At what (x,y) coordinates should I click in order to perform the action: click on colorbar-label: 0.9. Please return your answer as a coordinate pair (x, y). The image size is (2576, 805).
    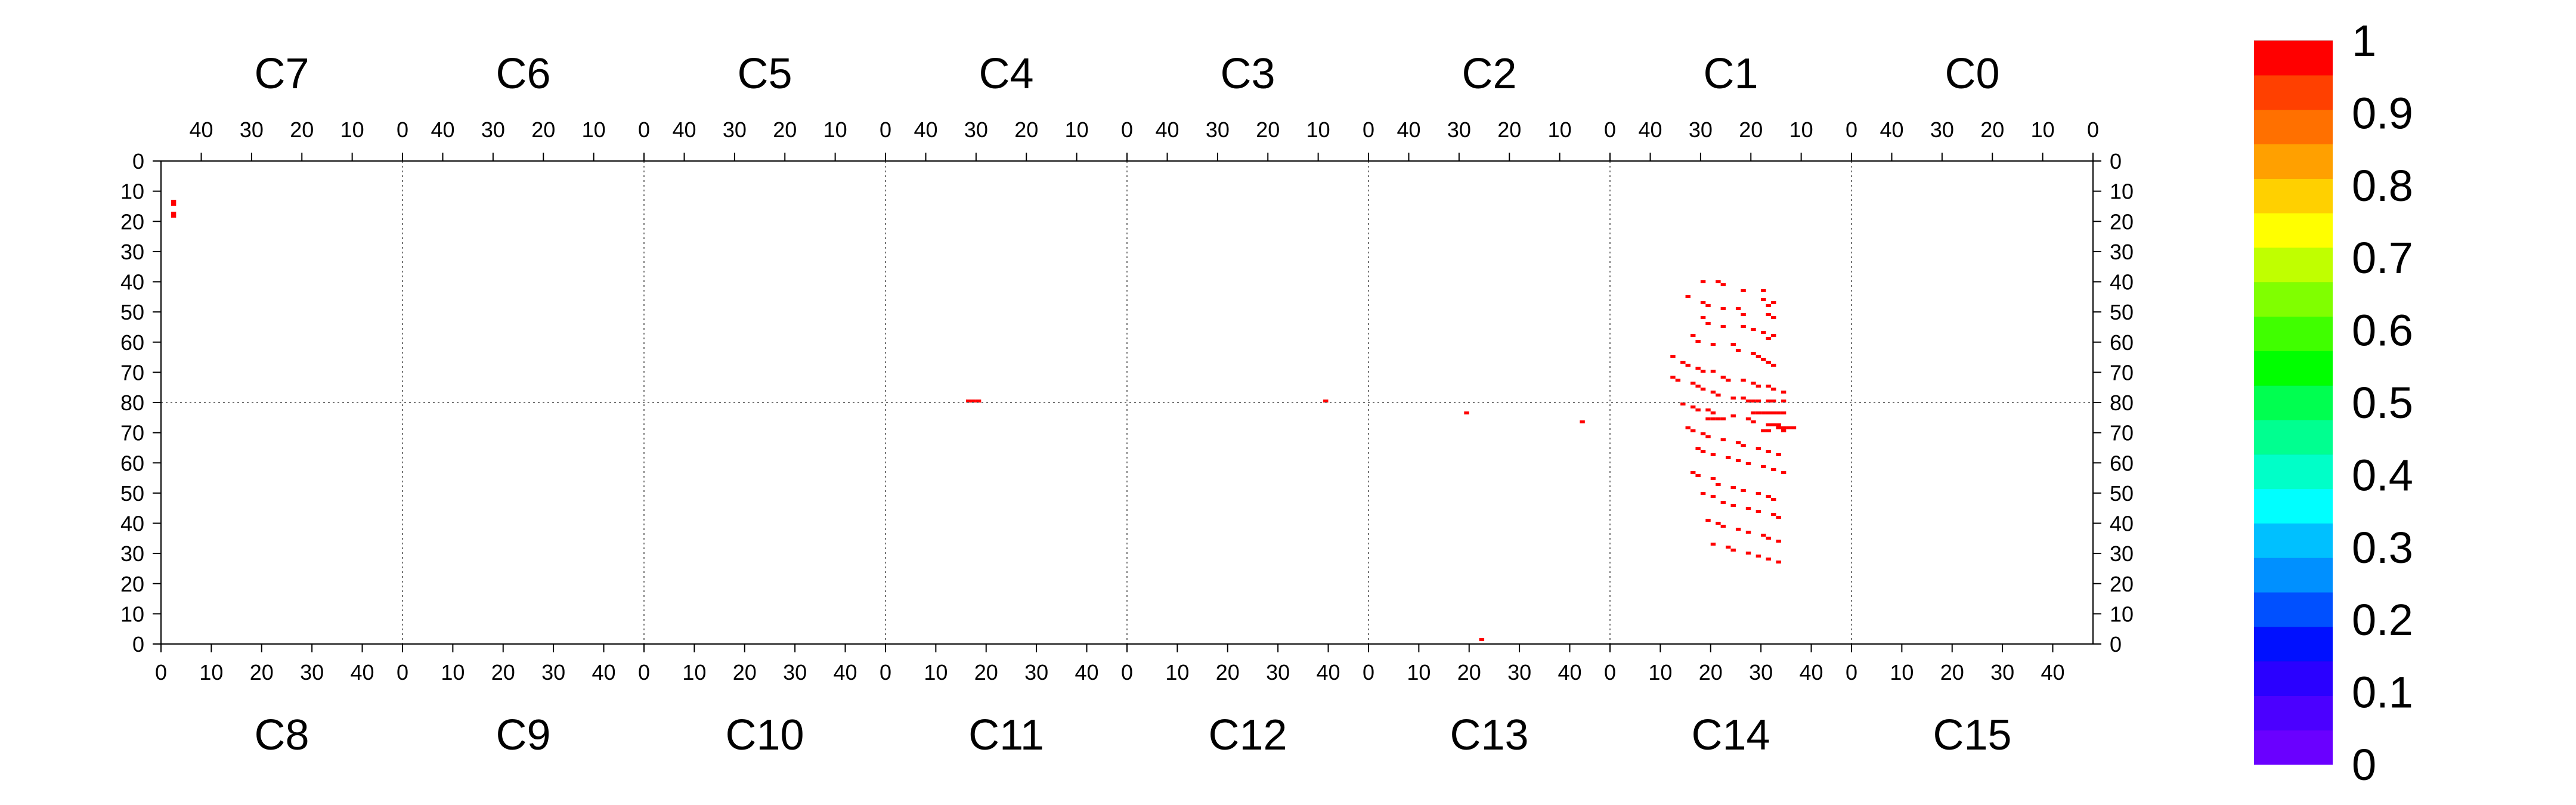
    Looking at the image, I should click on (2383, 113).